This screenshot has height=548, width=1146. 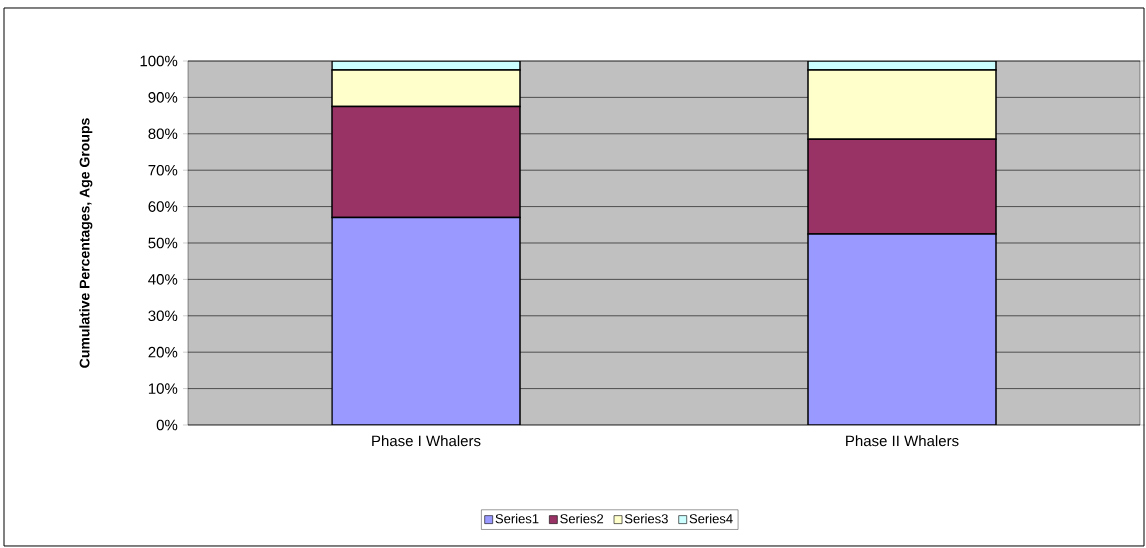 What do you see at coordinates (711, 518) in the screenshot?
I see `legend-label: Series4` at bounding box center [711, 518].